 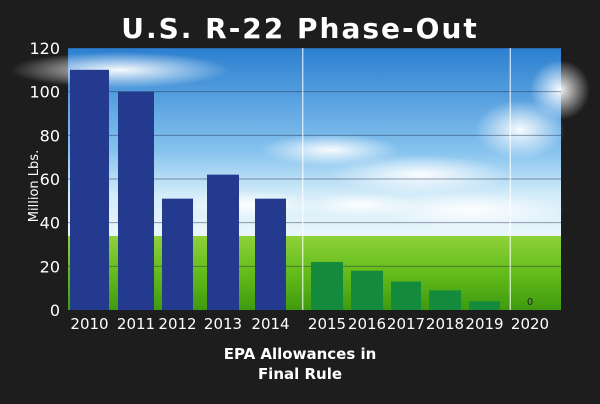 I want to click on bar-2016, so click(x=367, y=290).